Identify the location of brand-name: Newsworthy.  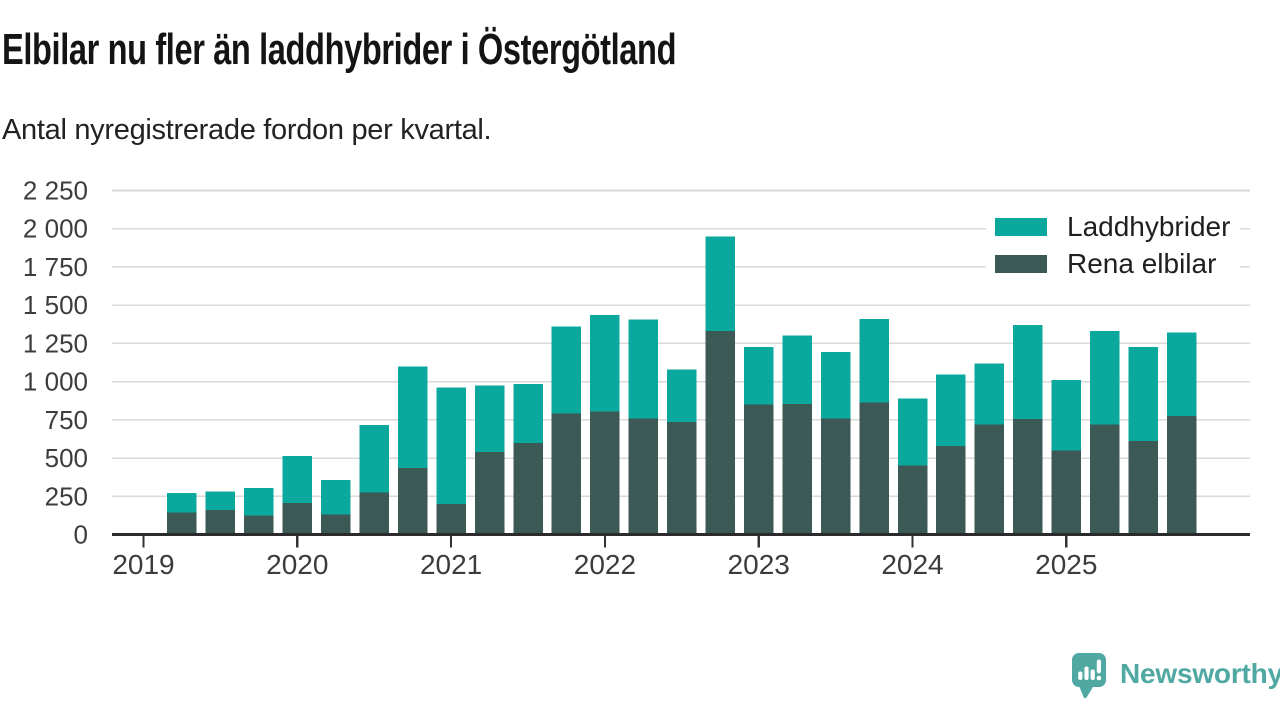
(1200, 673).